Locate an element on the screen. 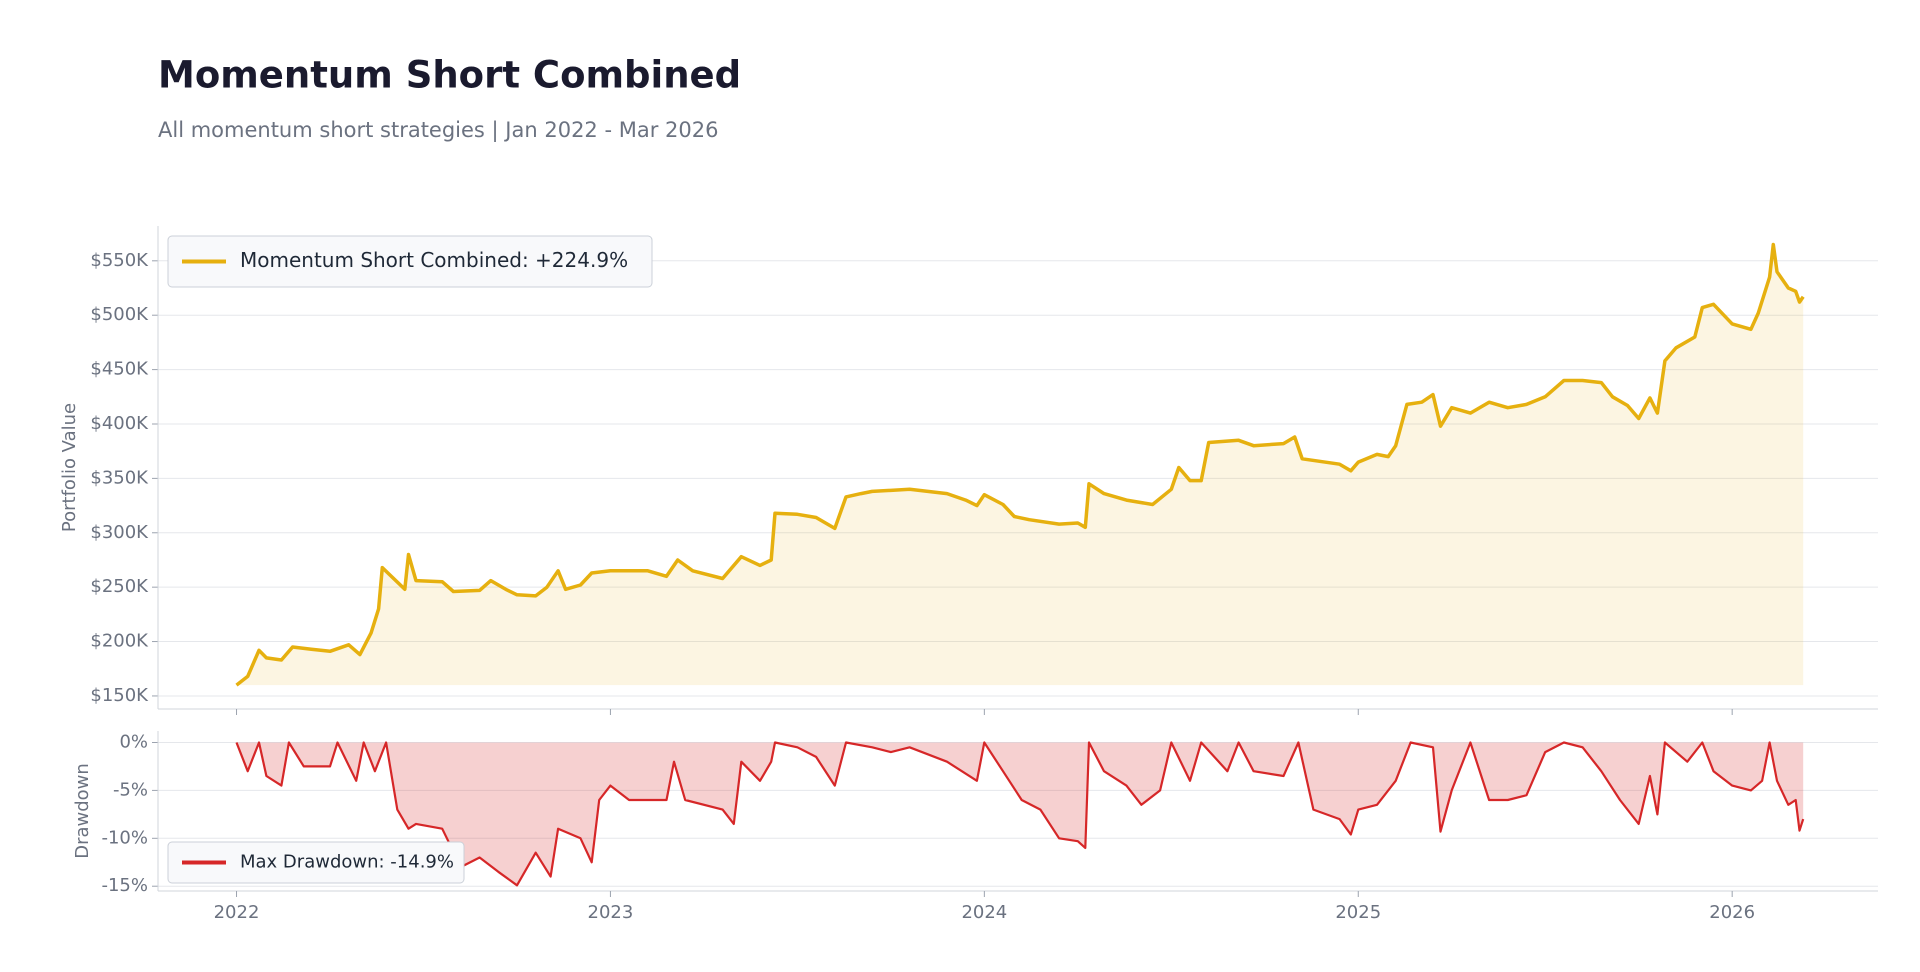 The image size is (1920, 972). y-tick-label: $250K is located at coordinates (119, 586).